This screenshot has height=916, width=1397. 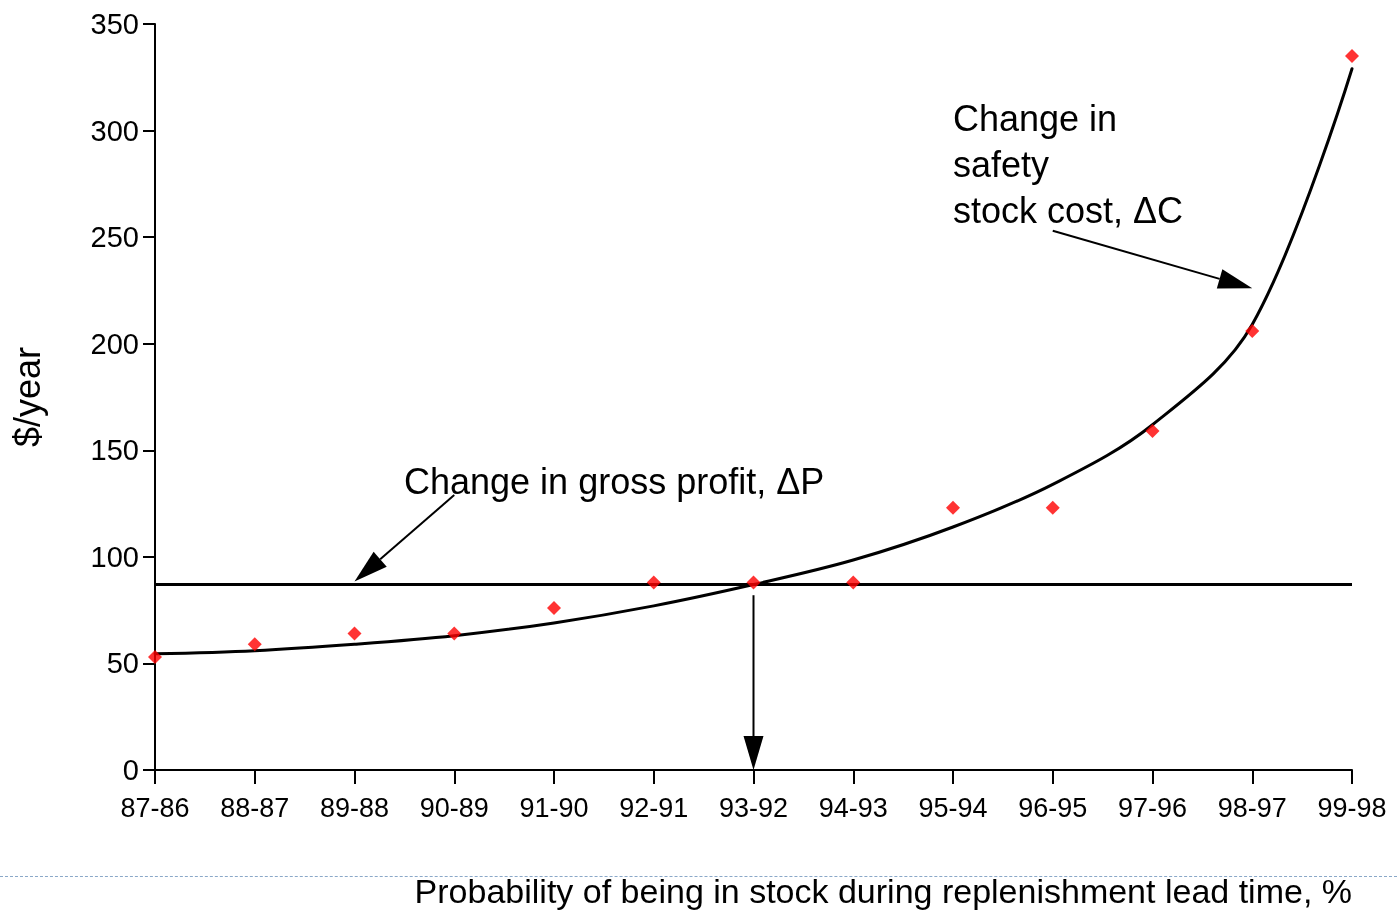 What do you see at coordinates (27, 397) in the screenshot?
I see `y-axis-title: $/year` at bounding box center [27, 397].